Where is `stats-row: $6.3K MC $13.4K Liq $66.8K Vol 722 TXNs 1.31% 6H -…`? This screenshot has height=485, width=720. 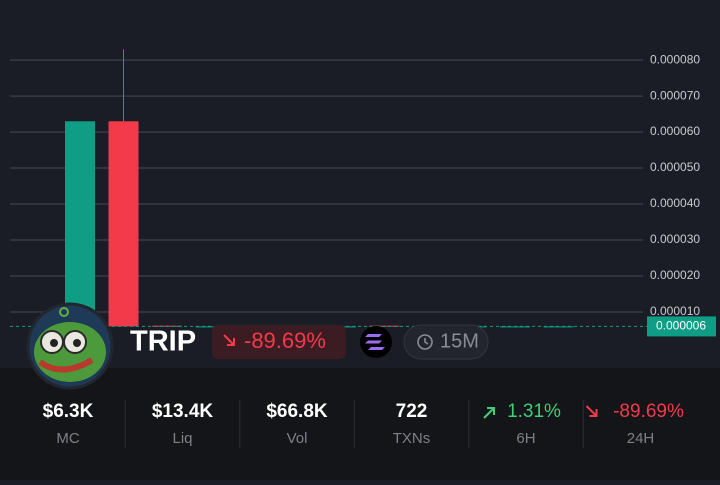 stats-row: $6.3K MC $13.4K Liq $66.8K Vol 722 TXNs 1.31% 6H -… is located at coordinates (363, 424).